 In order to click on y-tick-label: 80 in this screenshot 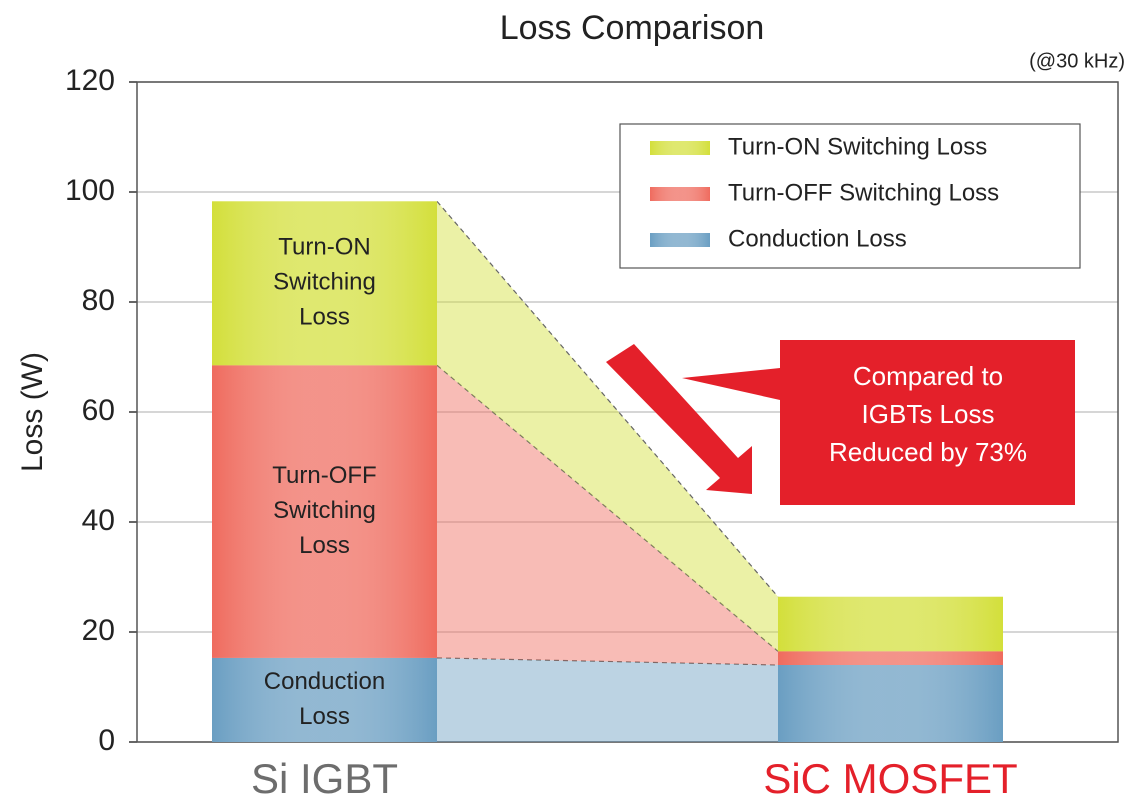, I will do `click(98, 300)`.